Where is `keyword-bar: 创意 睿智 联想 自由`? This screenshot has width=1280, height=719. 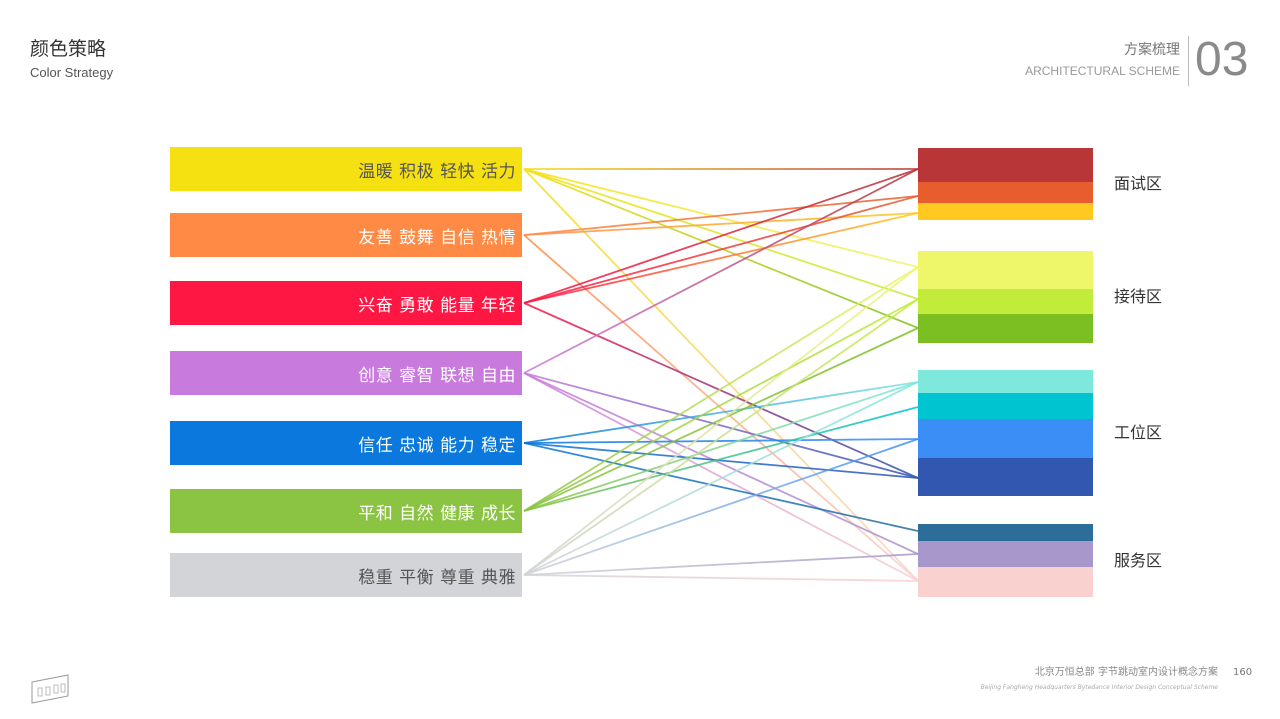
keyword-bar: 创意 睿智 联想 自由 is located at coordinates (346, 373).